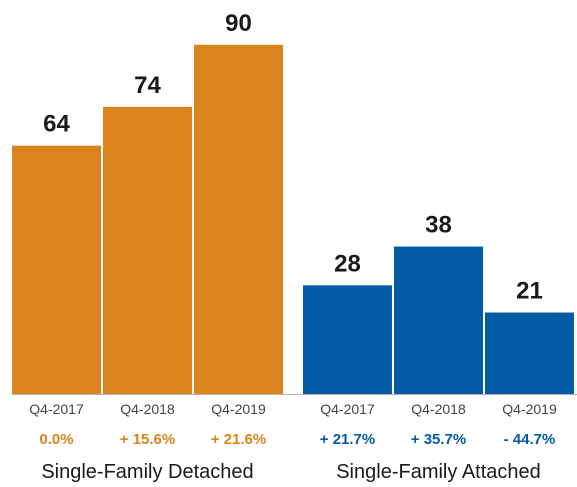 The image size is (577, 487). I want to click on data-label: 64, so click(56, 124).